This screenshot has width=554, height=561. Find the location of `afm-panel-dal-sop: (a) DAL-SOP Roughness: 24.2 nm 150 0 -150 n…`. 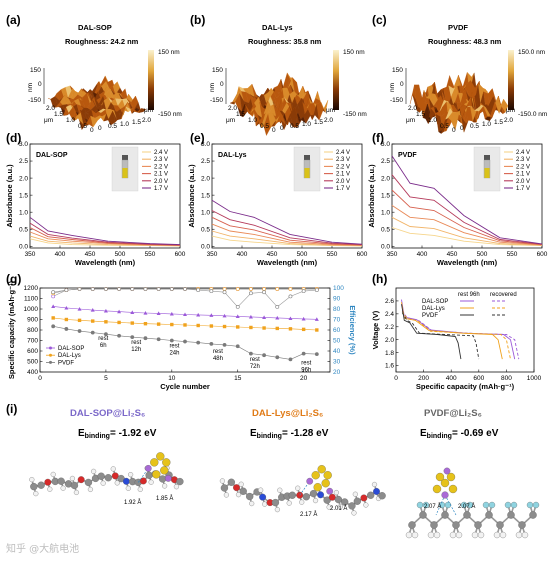

afm-panel-dal-sop: (a) DAL-SOP Roughness: 24.2 nm 150 0 -150 n… is located at coordinates (94, 73).